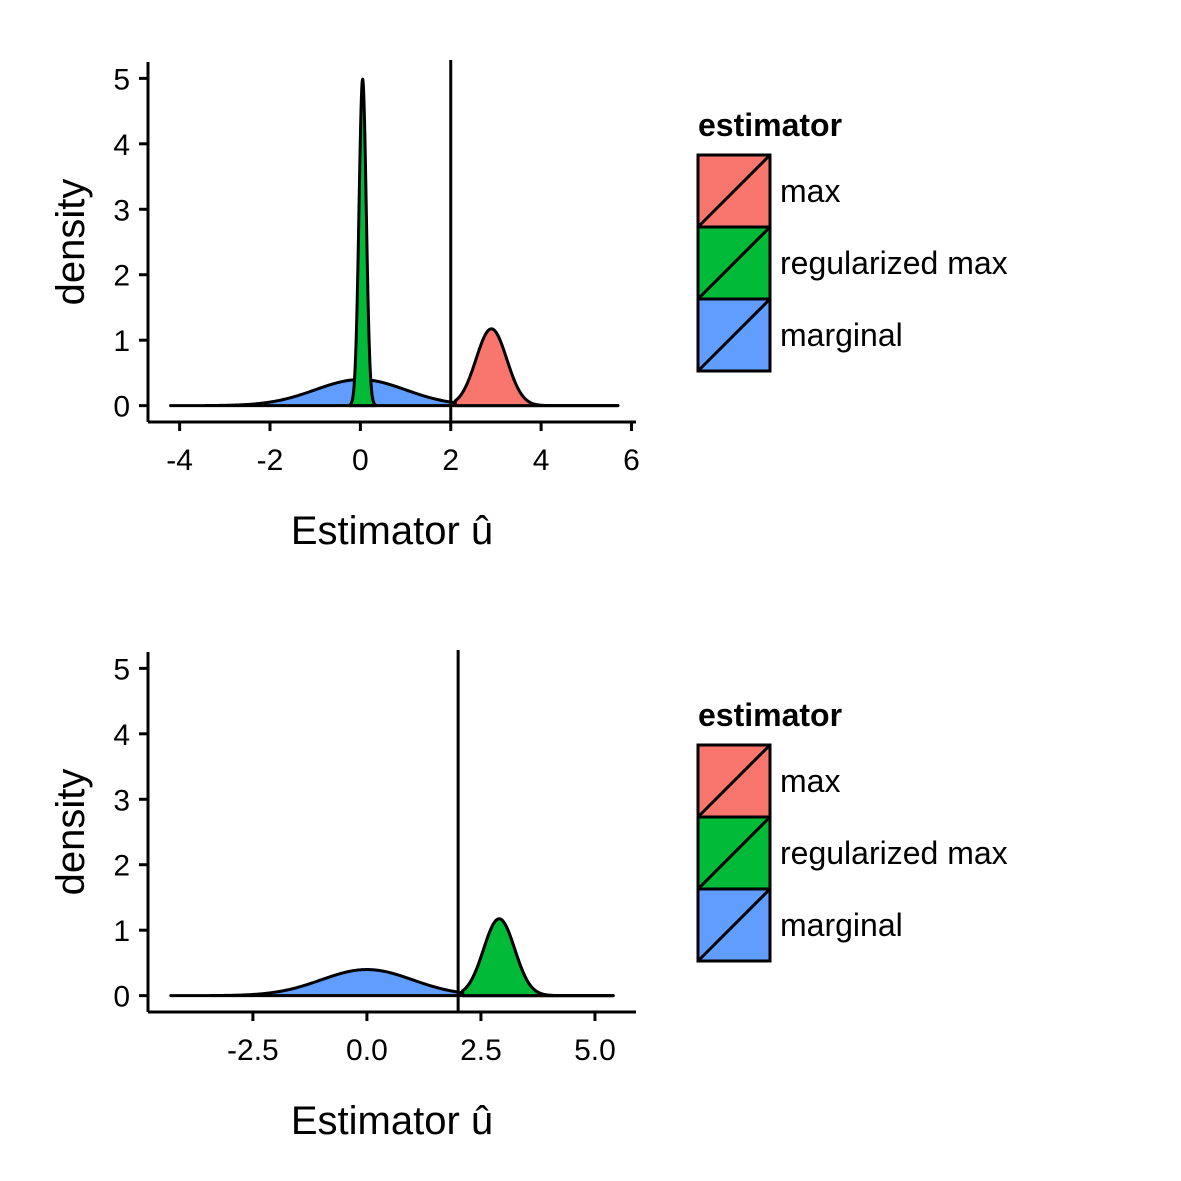 Image resolution: width=1181 pixels, height=1181 pixels. I want to click on x-tick-label: 6, so click(631, 460).